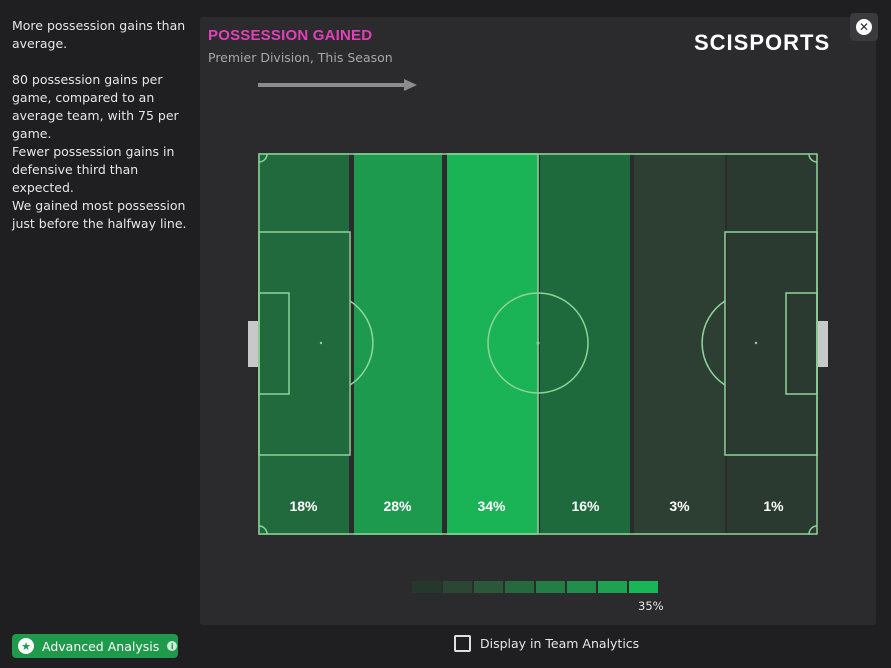 This screenshot has height=668, width=891. Describe the element at coordinates (651, 606) in the screenshot. I see `legend-max-label: 35%` at that location.